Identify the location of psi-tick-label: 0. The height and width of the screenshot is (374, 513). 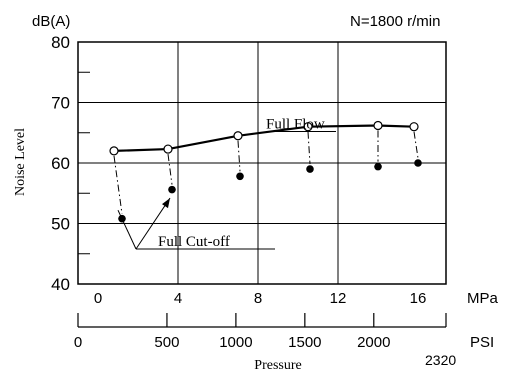
(78, 342).